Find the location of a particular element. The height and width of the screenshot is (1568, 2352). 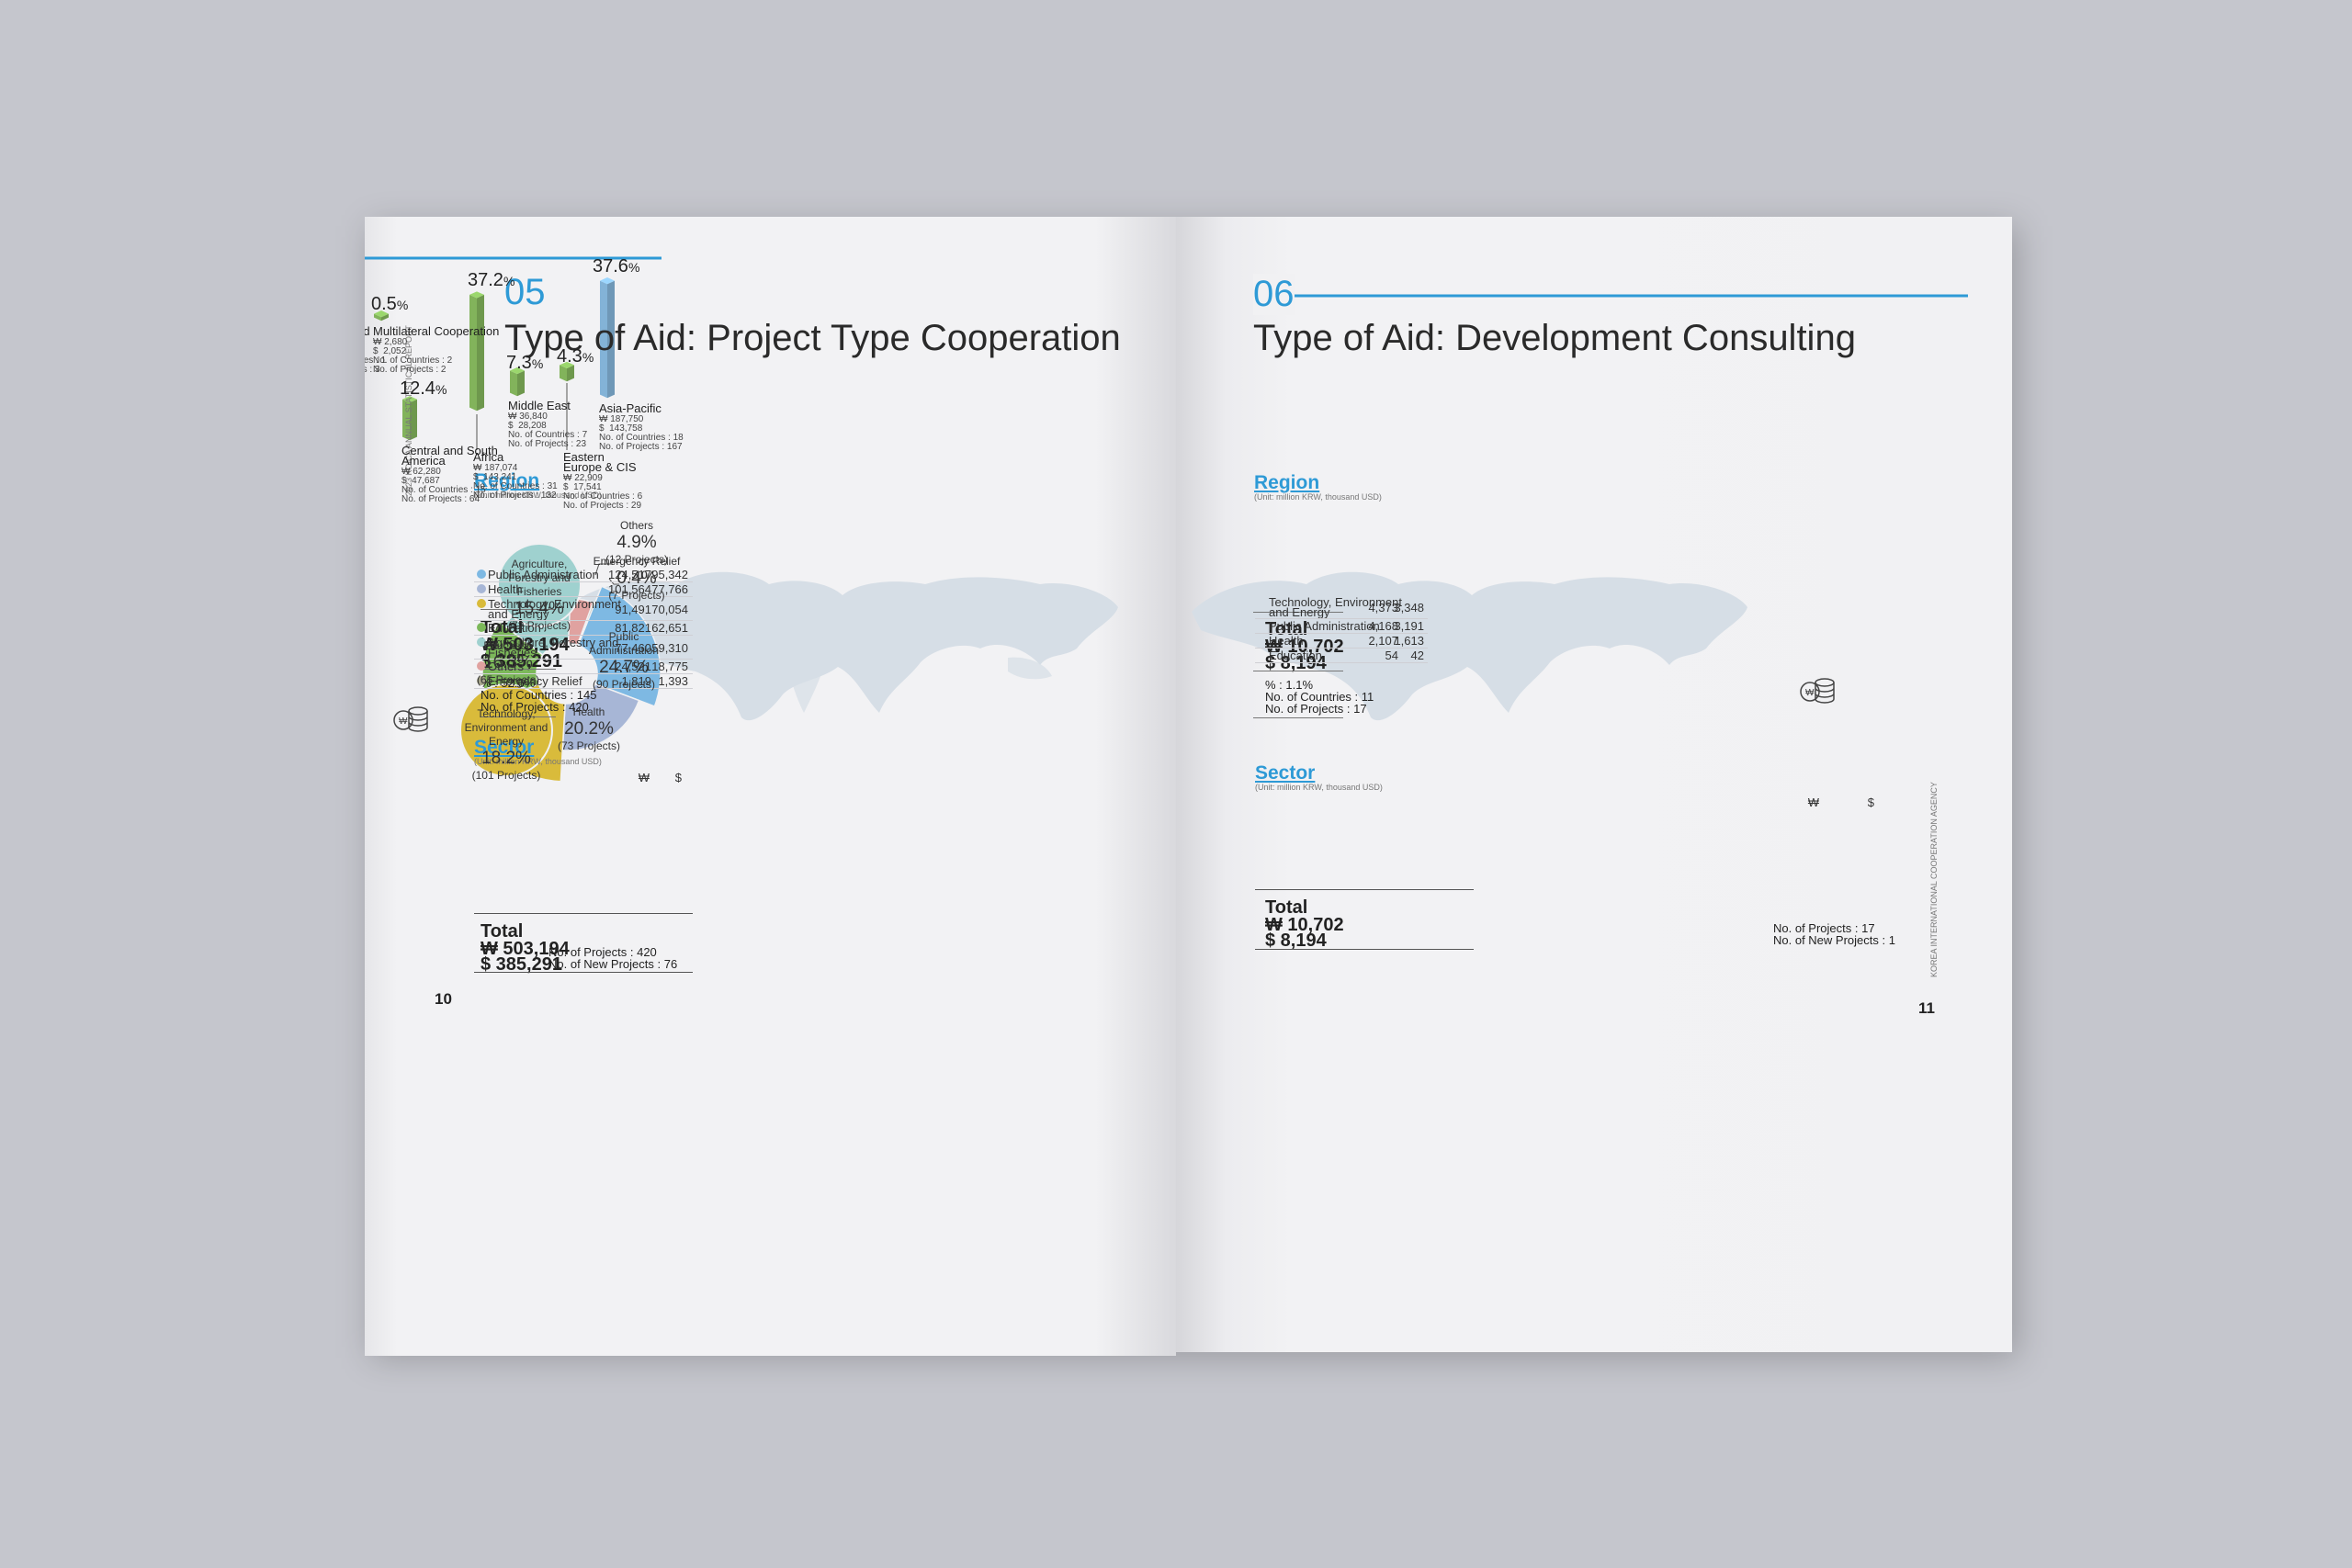

others-leader-line is located at coordinates (603, 569).